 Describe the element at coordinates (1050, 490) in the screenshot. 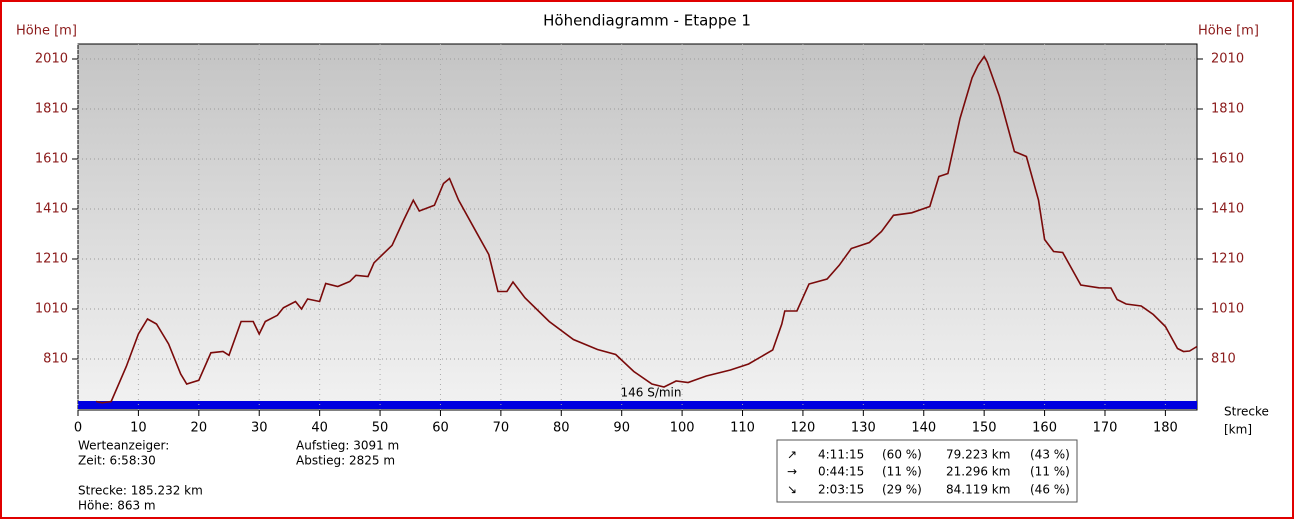

I see `stats-cell: (46 %)` at that location.